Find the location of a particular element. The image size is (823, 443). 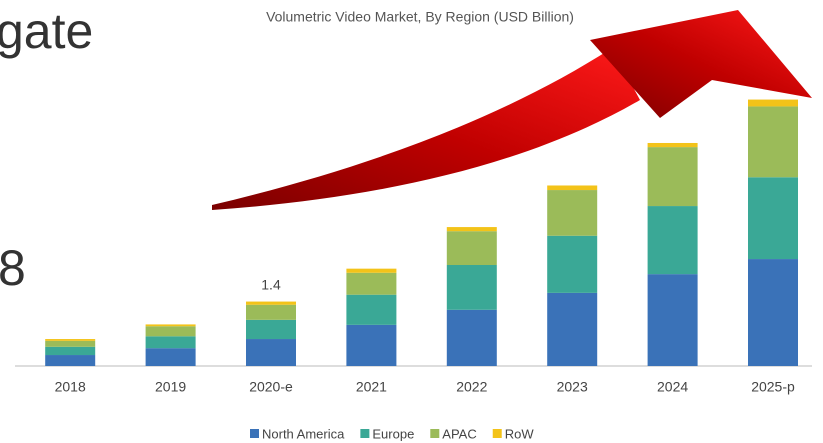

x-tick-label: 2021 is located at coordinates (371, 387).